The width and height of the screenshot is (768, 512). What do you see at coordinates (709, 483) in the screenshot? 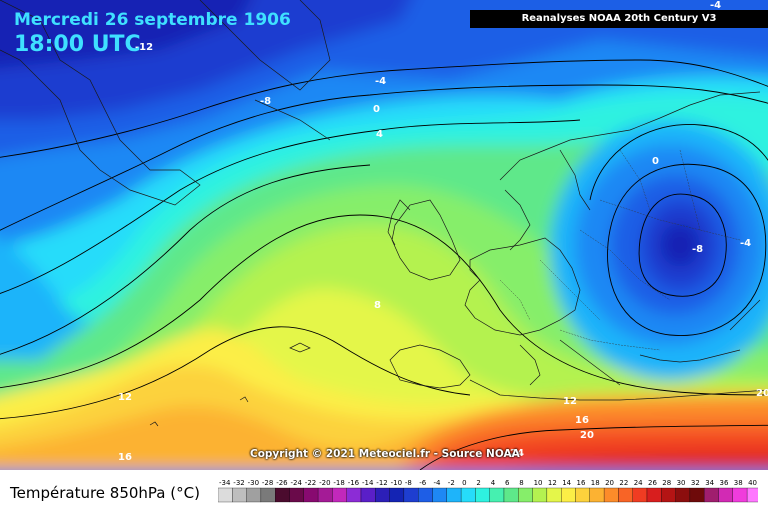
I see `legend-tick-label: 34` at bounding box center [709, 483].